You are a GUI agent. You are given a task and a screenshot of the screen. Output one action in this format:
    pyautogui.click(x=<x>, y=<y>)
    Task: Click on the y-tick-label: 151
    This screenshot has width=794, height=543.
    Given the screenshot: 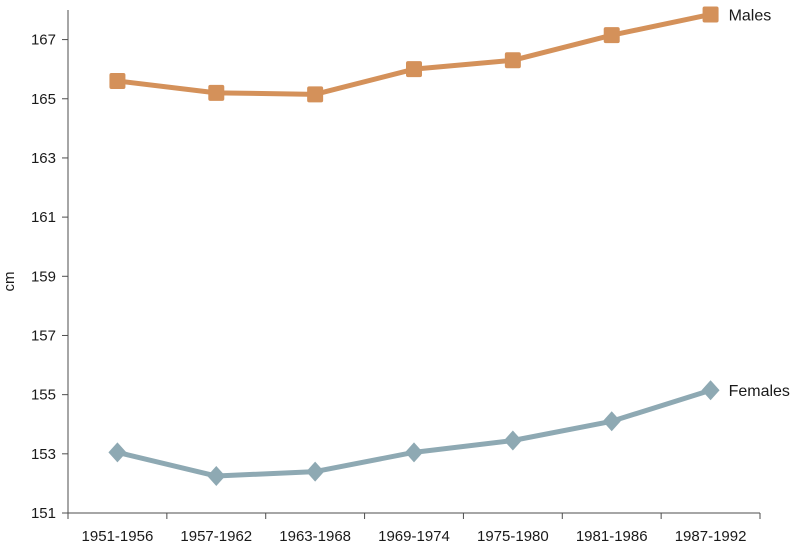 What is the action you would take?
    pyautogui.click(x=43, y=513)
    